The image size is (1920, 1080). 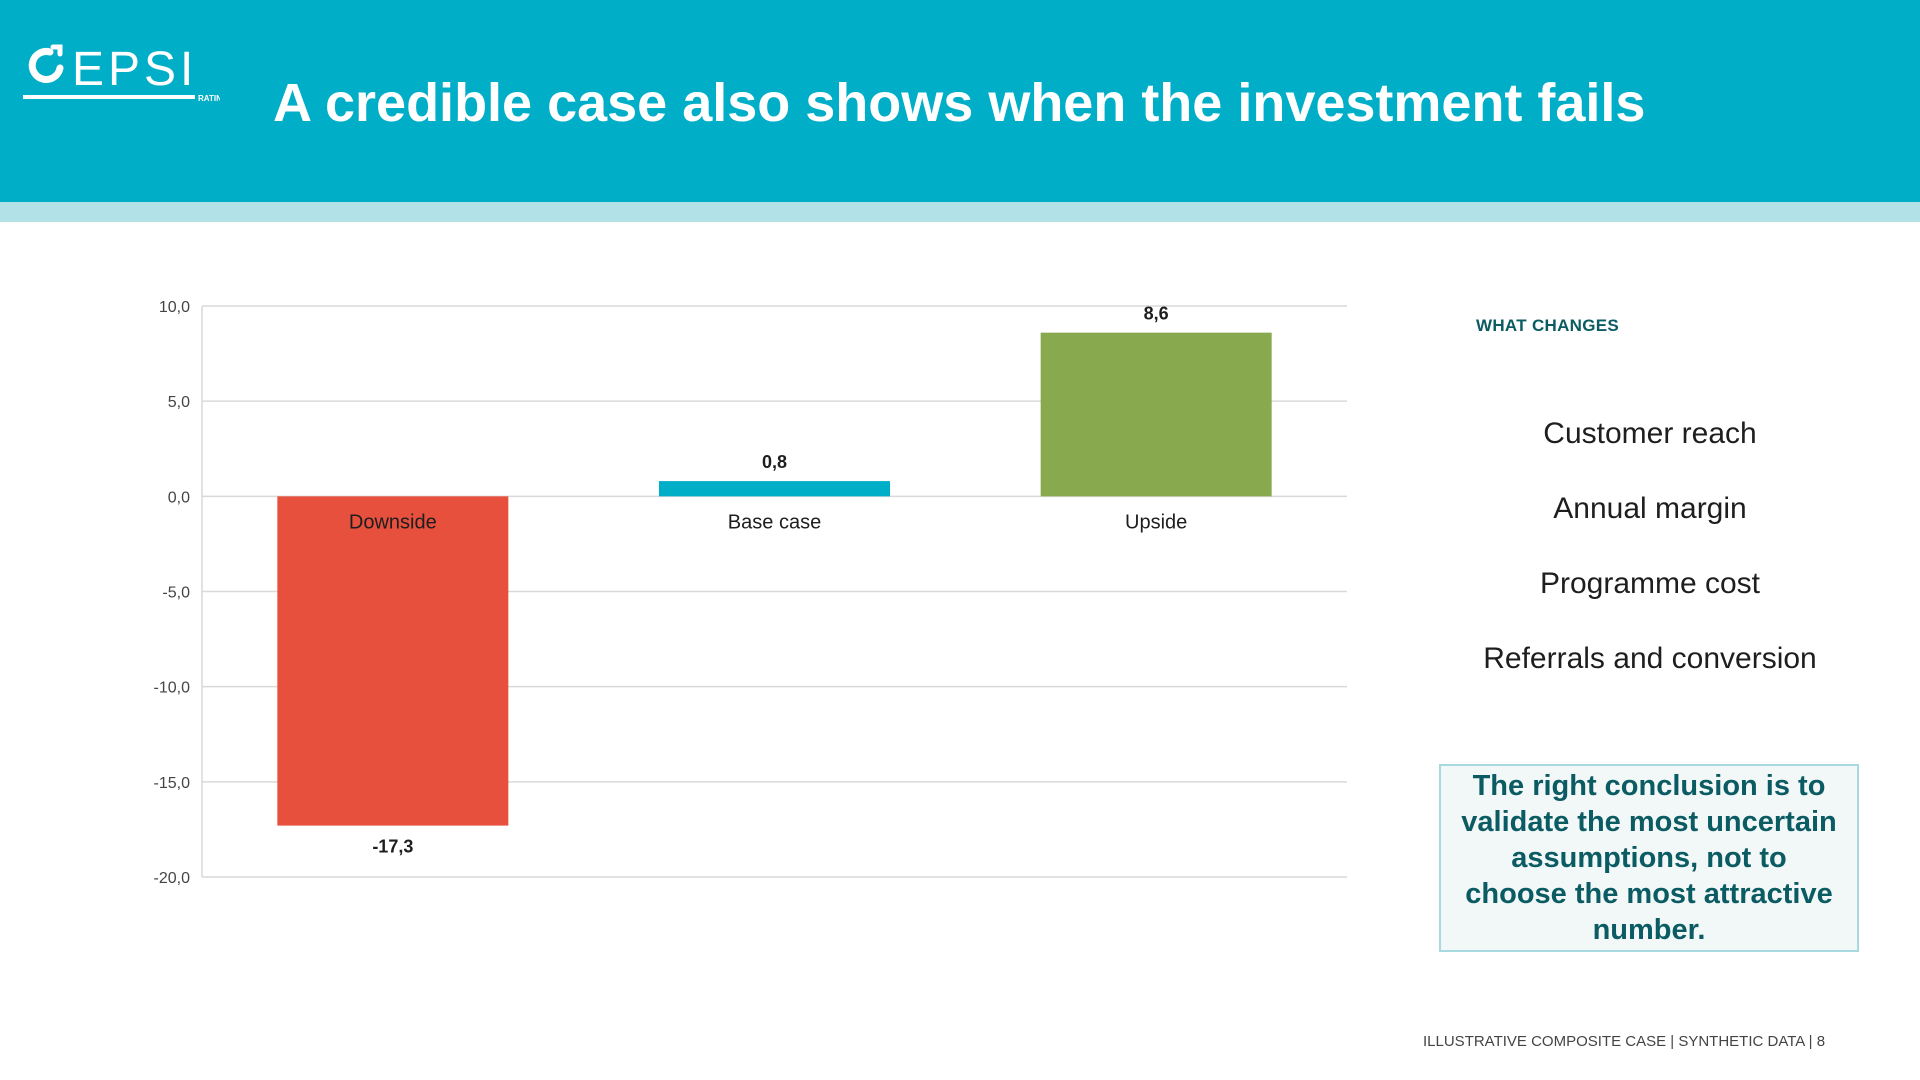 I want to click on category-label: Upside, so click(x=1156, y=522).